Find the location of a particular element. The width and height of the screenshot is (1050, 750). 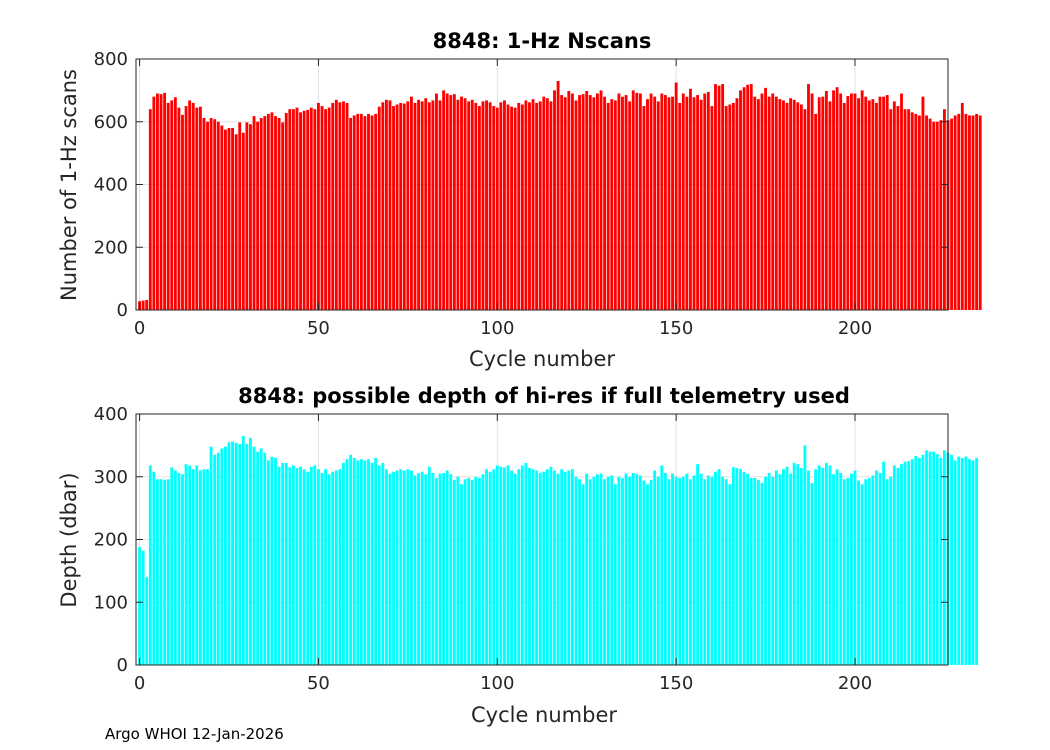

x-tick-label: 150 is located at coordinates (676, 683).